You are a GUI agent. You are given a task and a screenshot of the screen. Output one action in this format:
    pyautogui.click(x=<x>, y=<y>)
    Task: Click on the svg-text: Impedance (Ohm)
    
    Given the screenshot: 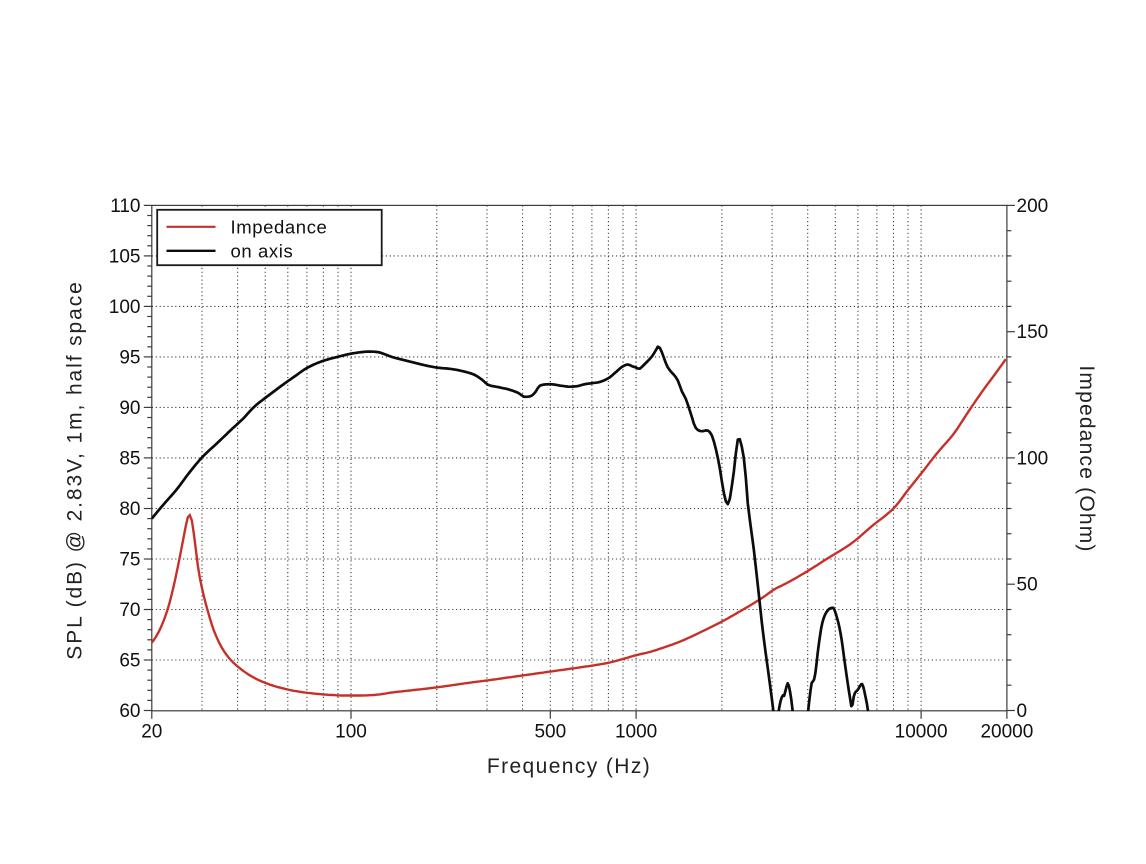 What is the action you would take?
    pyautogui.click(x=1086, y=458)
    